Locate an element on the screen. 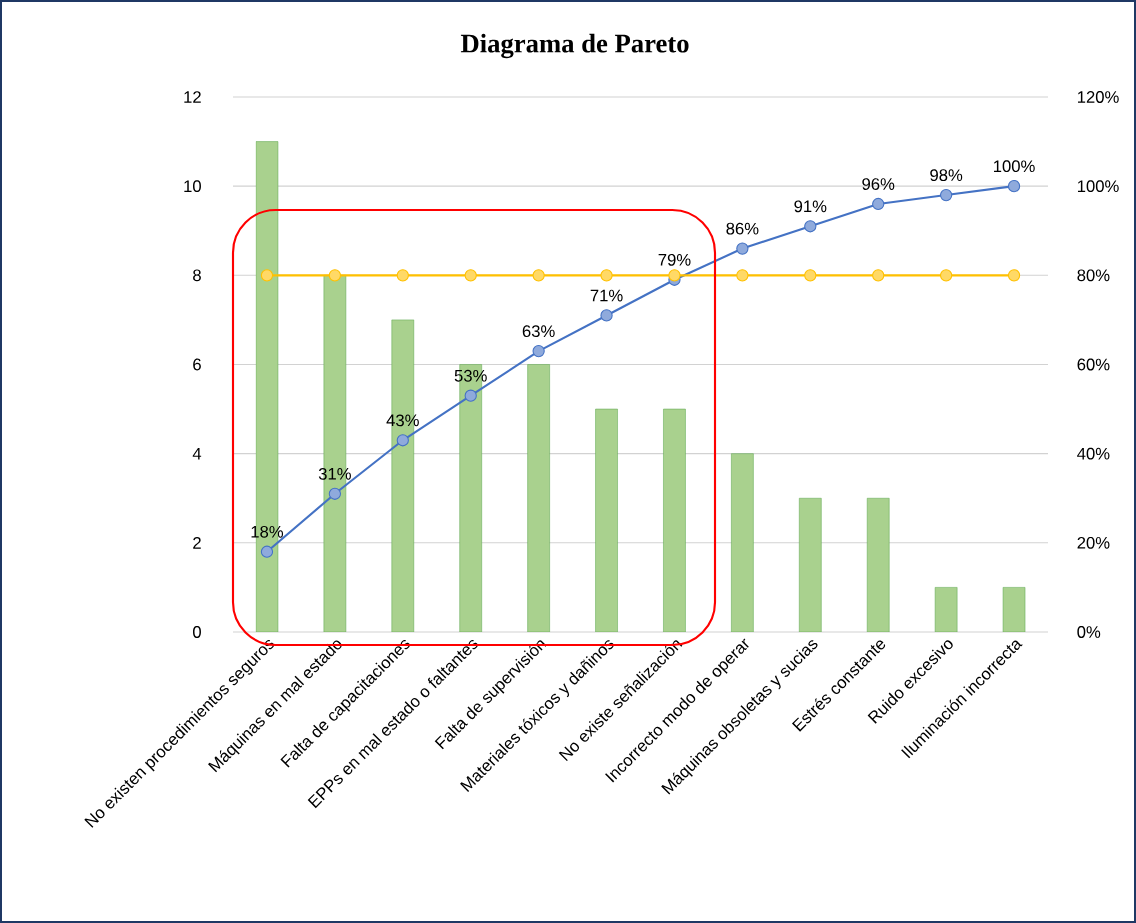 This screenshot has height=923, width=1136. data-label: 91% is located at coordinates (810, 206).